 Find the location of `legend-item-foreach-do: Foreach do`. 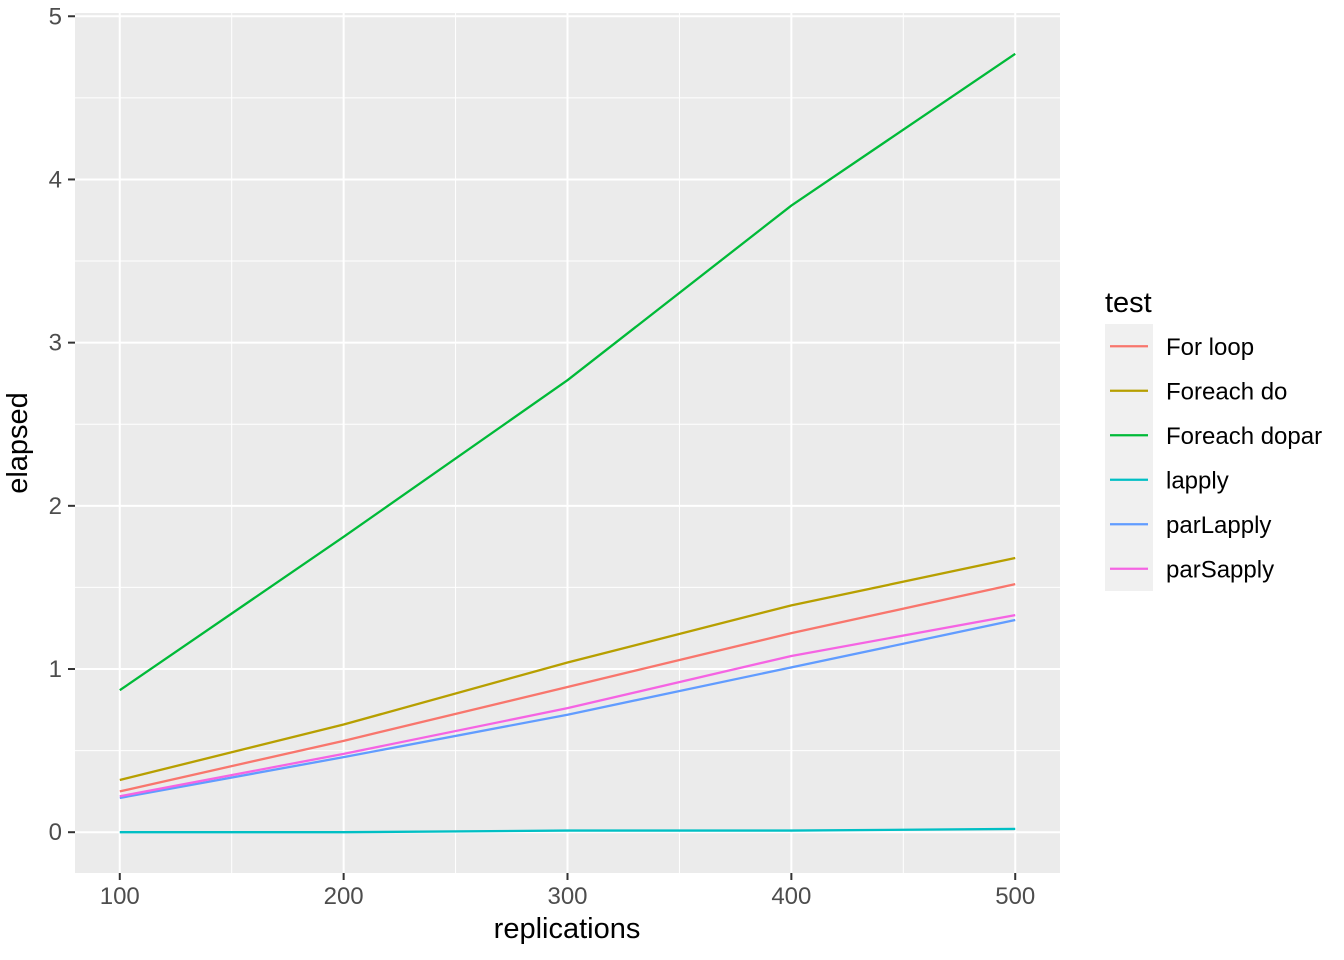

legend-item-foreach-do: Foreach do is located at coordinates (1196, 390).